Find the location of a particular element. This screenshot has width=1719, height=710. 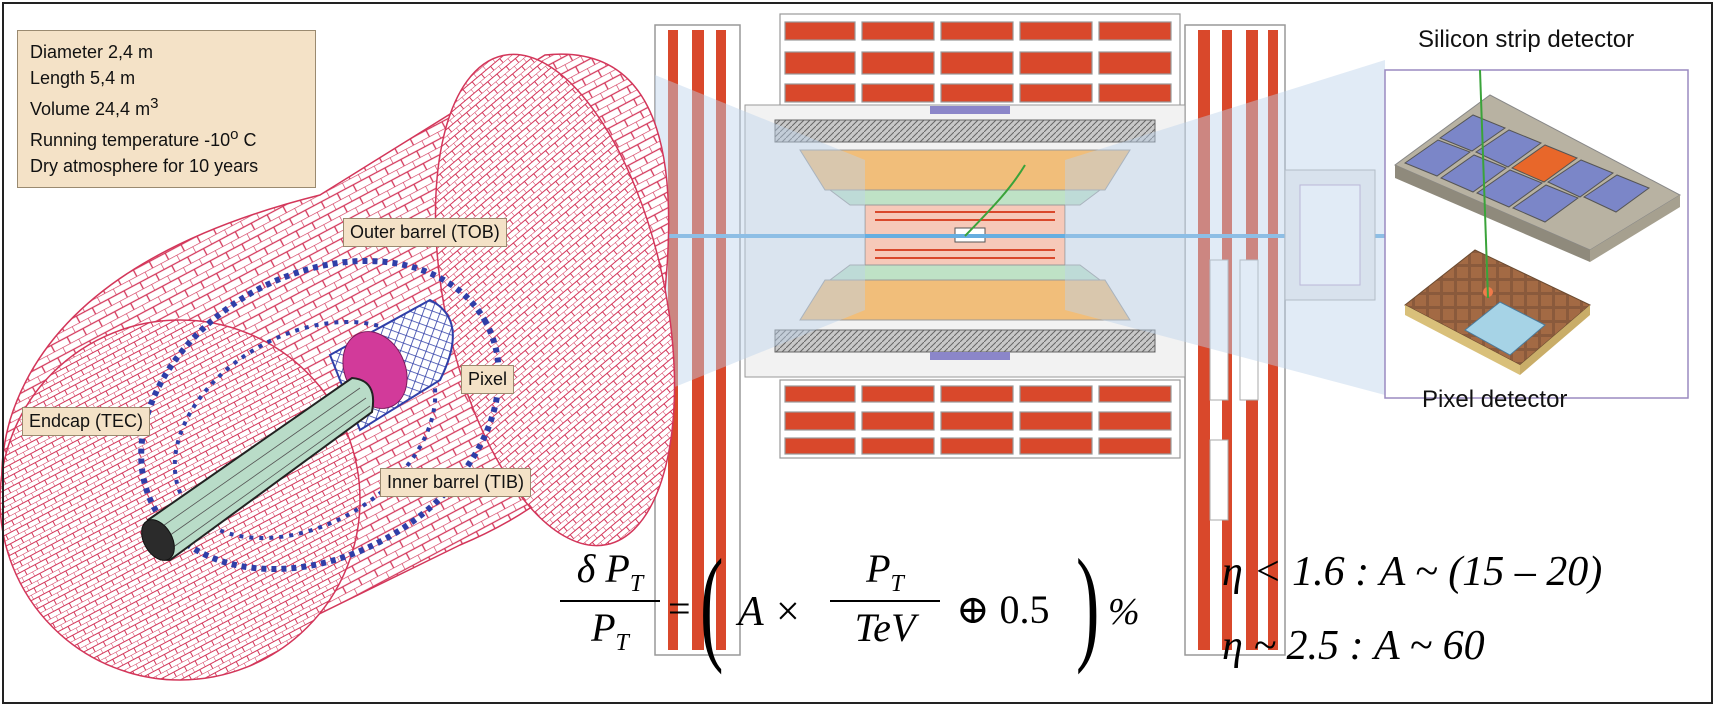

silicon-strip-heading: Silicon strip detector is located at coordinates (1526, 39).